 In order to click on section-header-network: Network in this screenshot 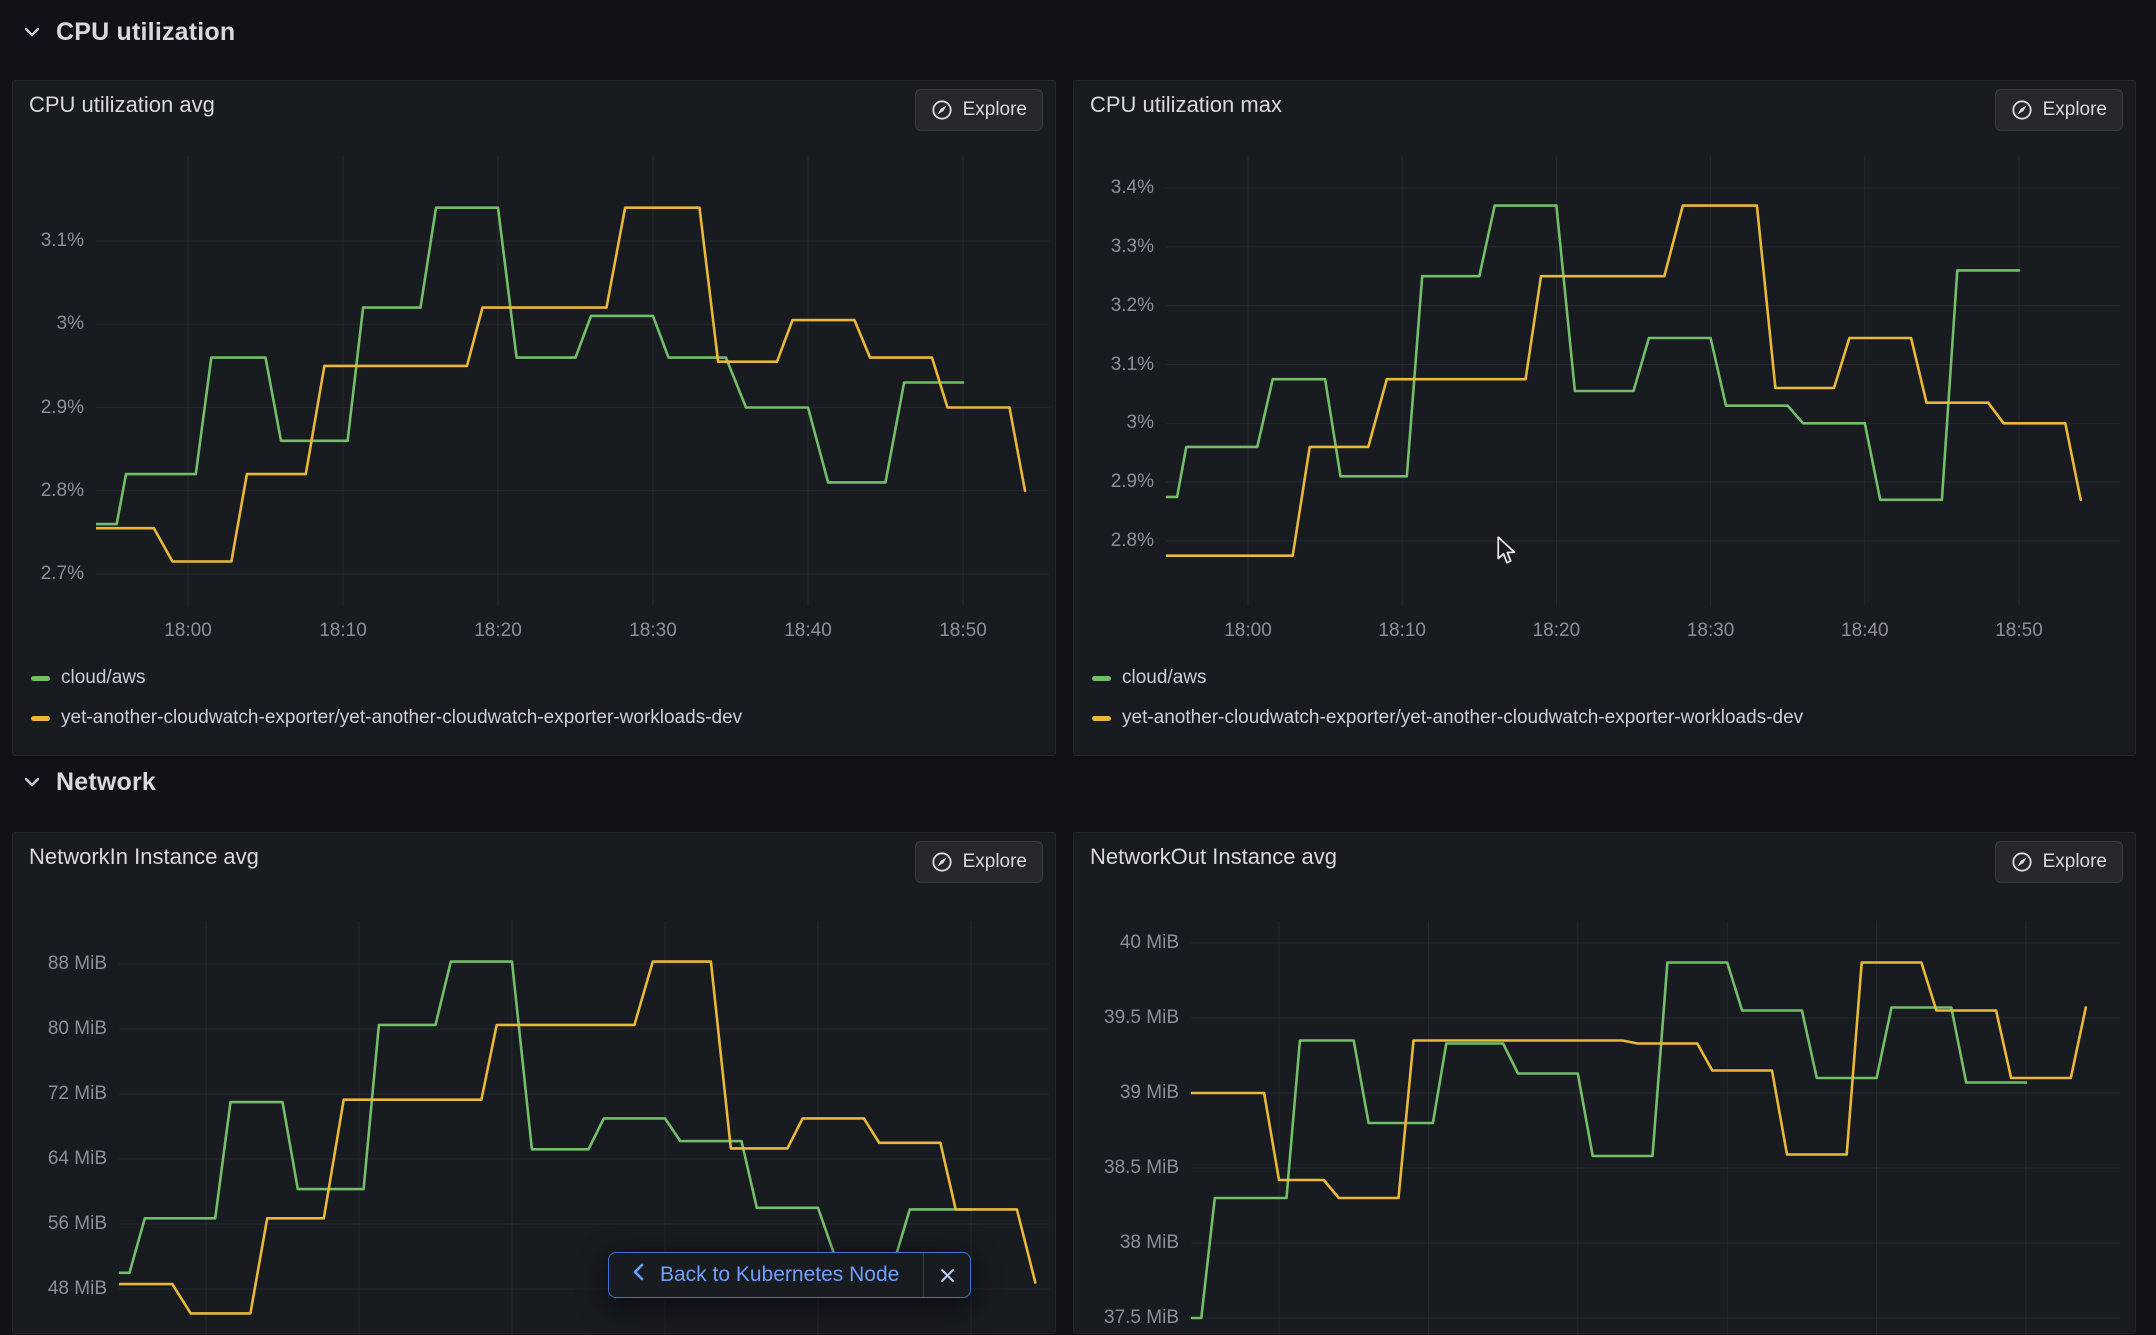, I will do `click(90, 782)`.